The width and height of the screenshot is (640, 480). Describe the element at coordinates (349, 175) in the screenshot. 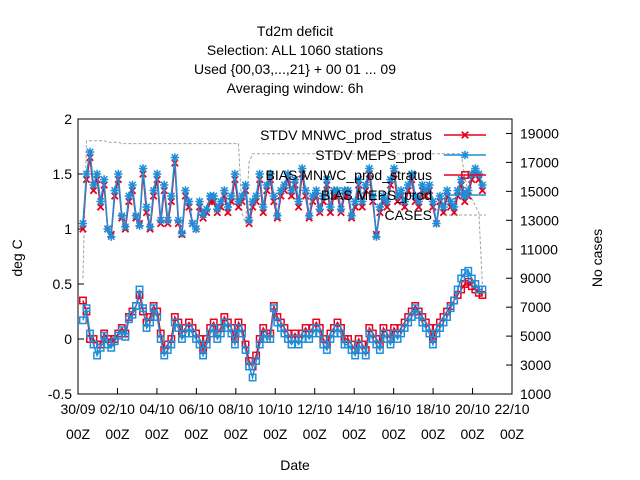

I see `legend-label: BIAS MNWC_prod_stratus` at that location.